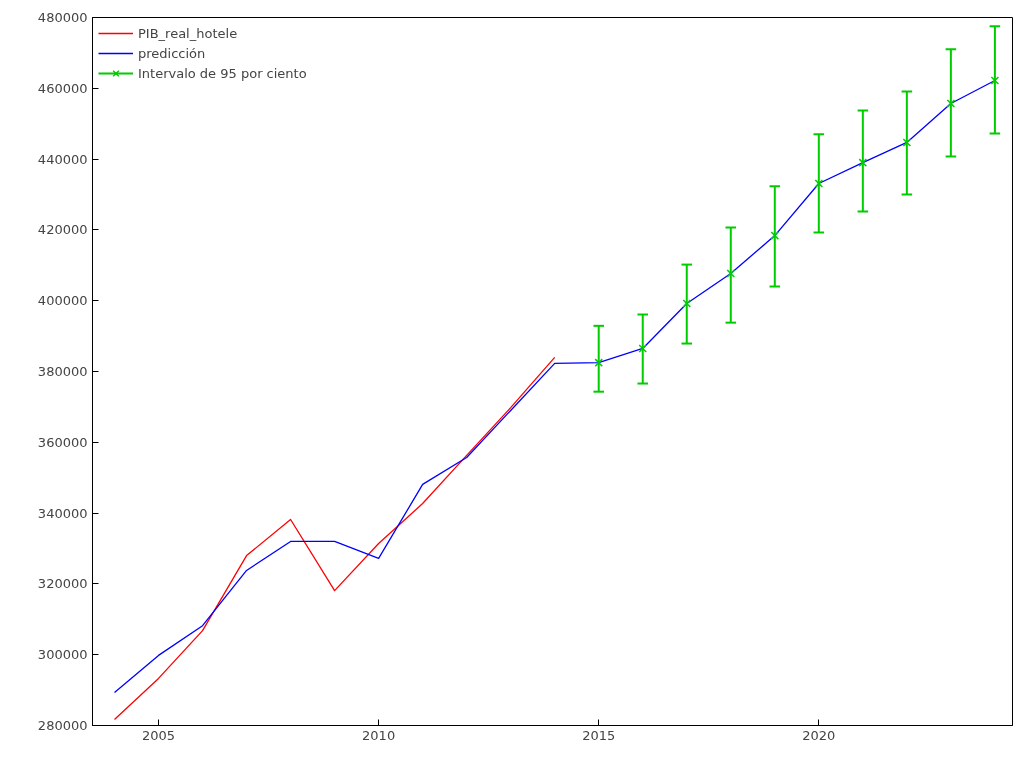 Image resolution: width=1016 pixels, height=758 pixels. I want to click on y-tick-label: 300000, so click(62, 655).